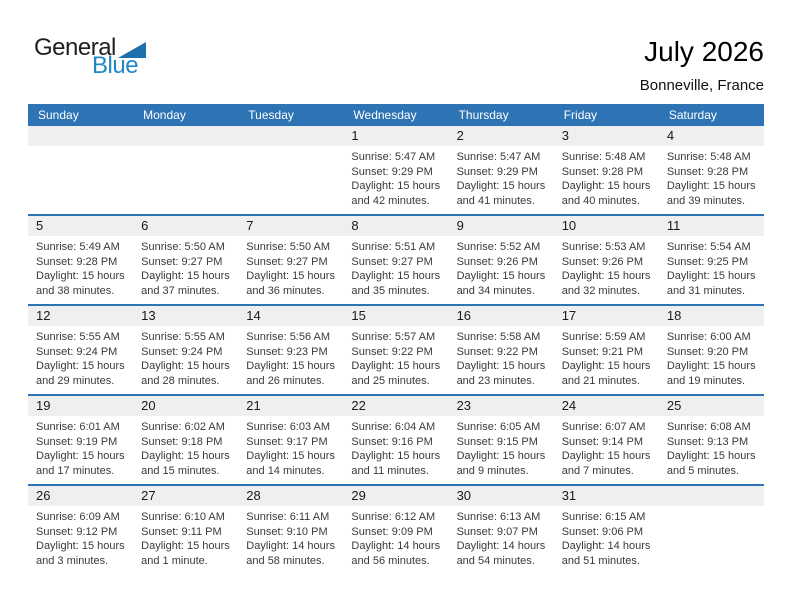 The width and height of the screenshot is (792, 612). What do you see at coordinates (287, 531) in the screenshot?
I see `sunset-text: Sunset: 9:10 PM` at bounding box center [287, 531].